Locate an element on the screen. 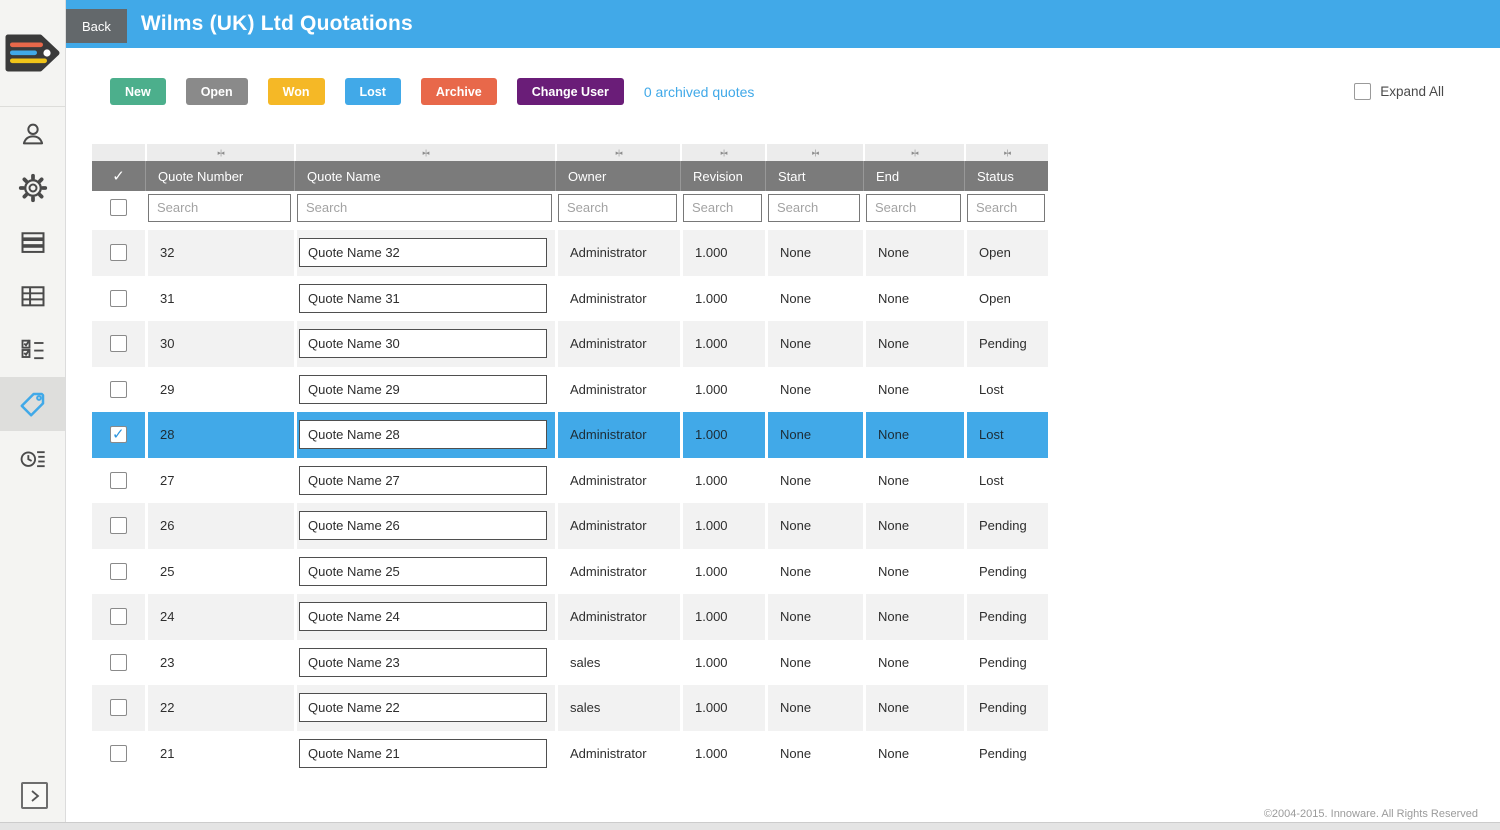 The width and height of the screenshot is (1500, 830). column-header-end: End is located at coordinates (913, 176).